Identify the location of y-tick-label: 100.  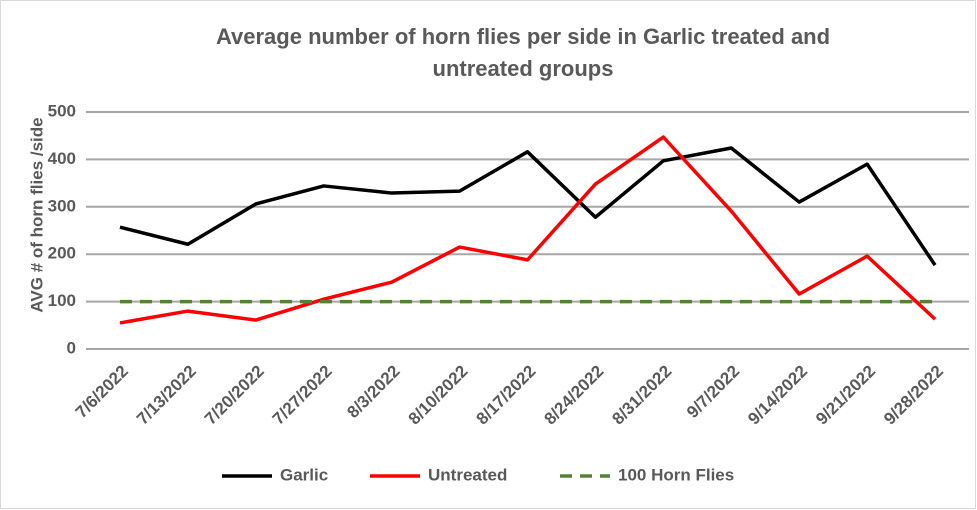
(62, 300).